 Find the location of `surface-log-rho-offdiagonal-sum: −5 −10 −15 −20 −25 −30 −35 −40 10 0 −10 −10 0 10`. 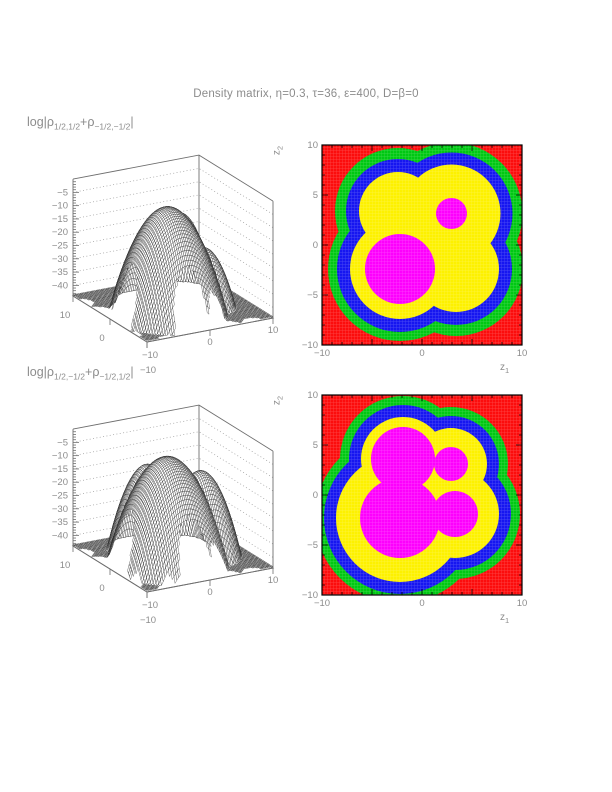

surface-log-rho-offdiagonal-sum: −5 −10 −15 −20 −25 −30 −35 −40 10 0 −10 −10 0 10 is located at coordinates (165, 515).